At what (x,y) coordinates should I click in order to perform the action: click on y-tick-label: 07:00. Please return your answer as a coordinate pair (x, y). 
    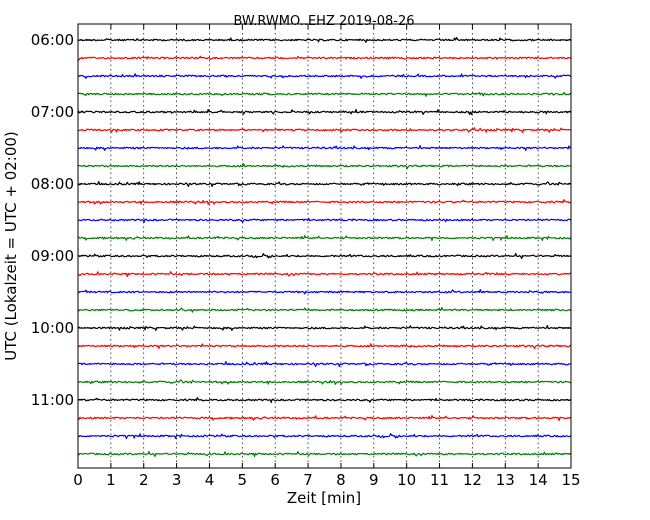
    Looking at the image, I should click on (52, 112).